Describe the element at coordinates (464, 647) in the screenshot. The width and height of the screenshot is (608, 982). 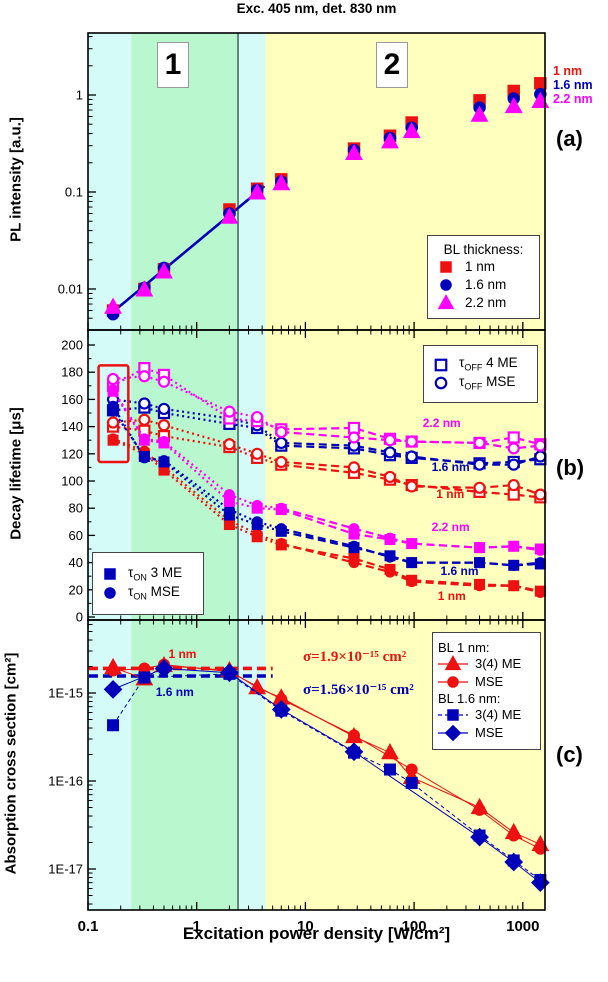
I see `legend-group-header: BL 1 nm:` at that location.